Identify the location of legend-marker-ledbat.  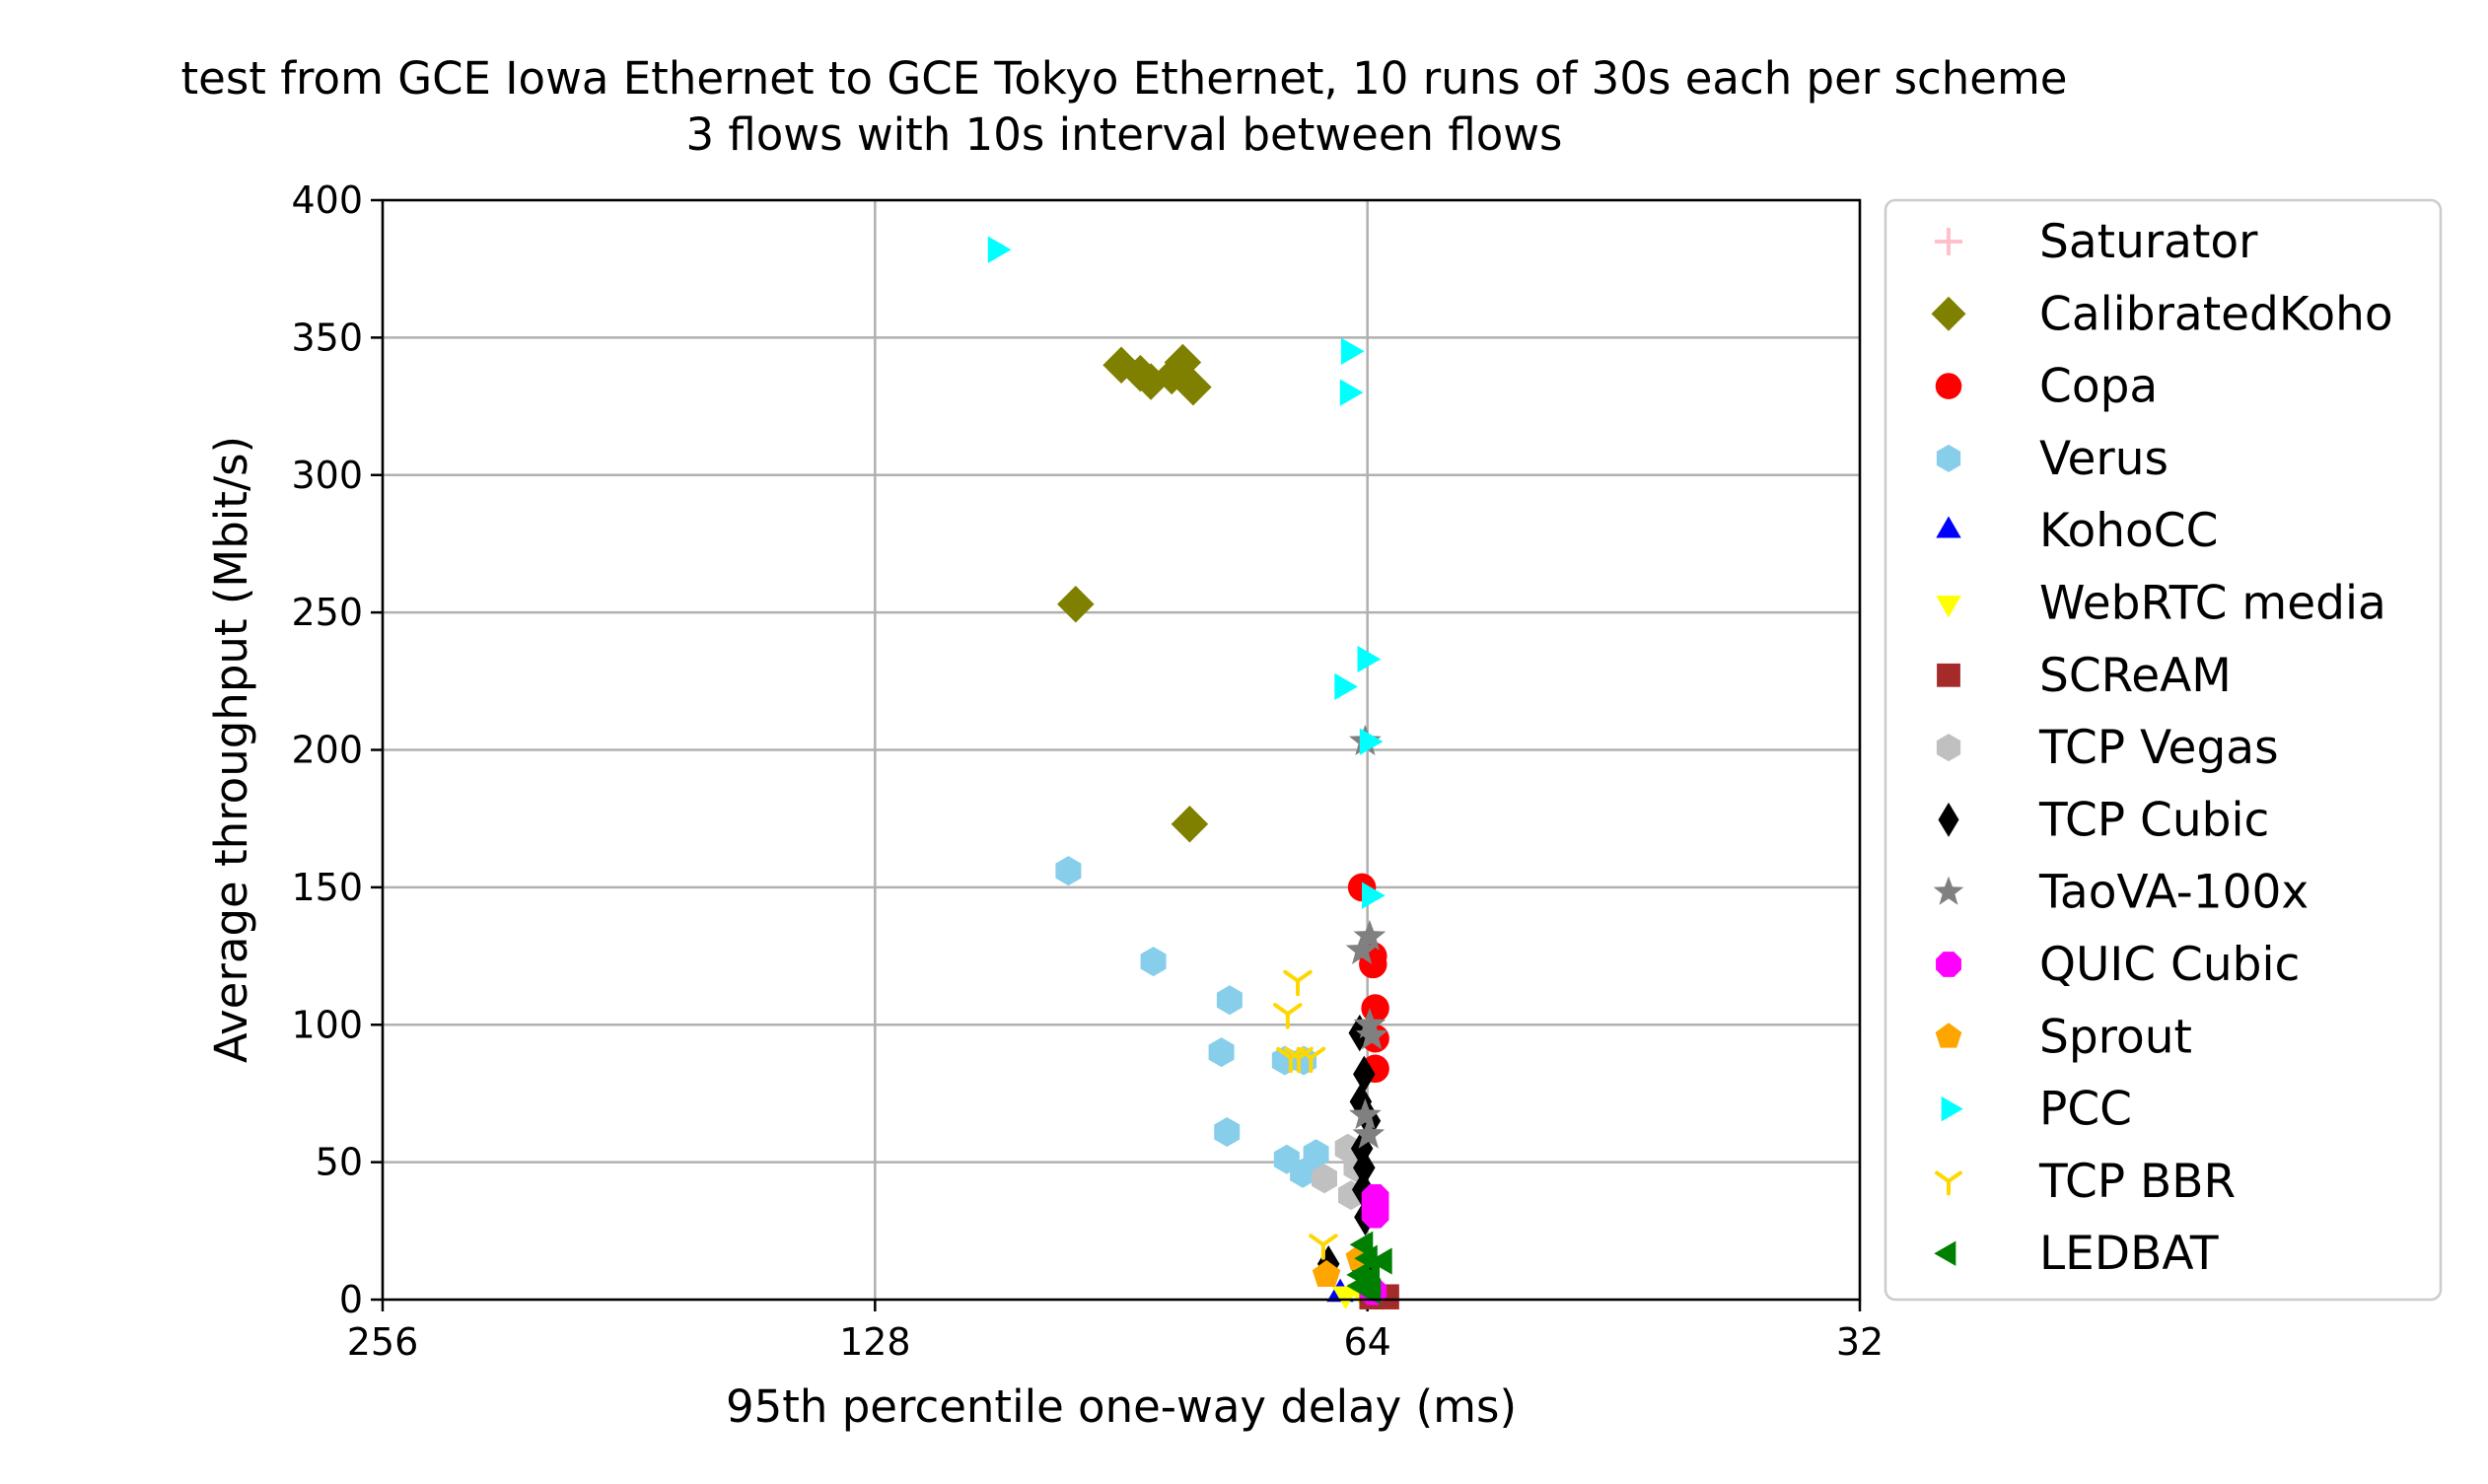
(1945, 1253).